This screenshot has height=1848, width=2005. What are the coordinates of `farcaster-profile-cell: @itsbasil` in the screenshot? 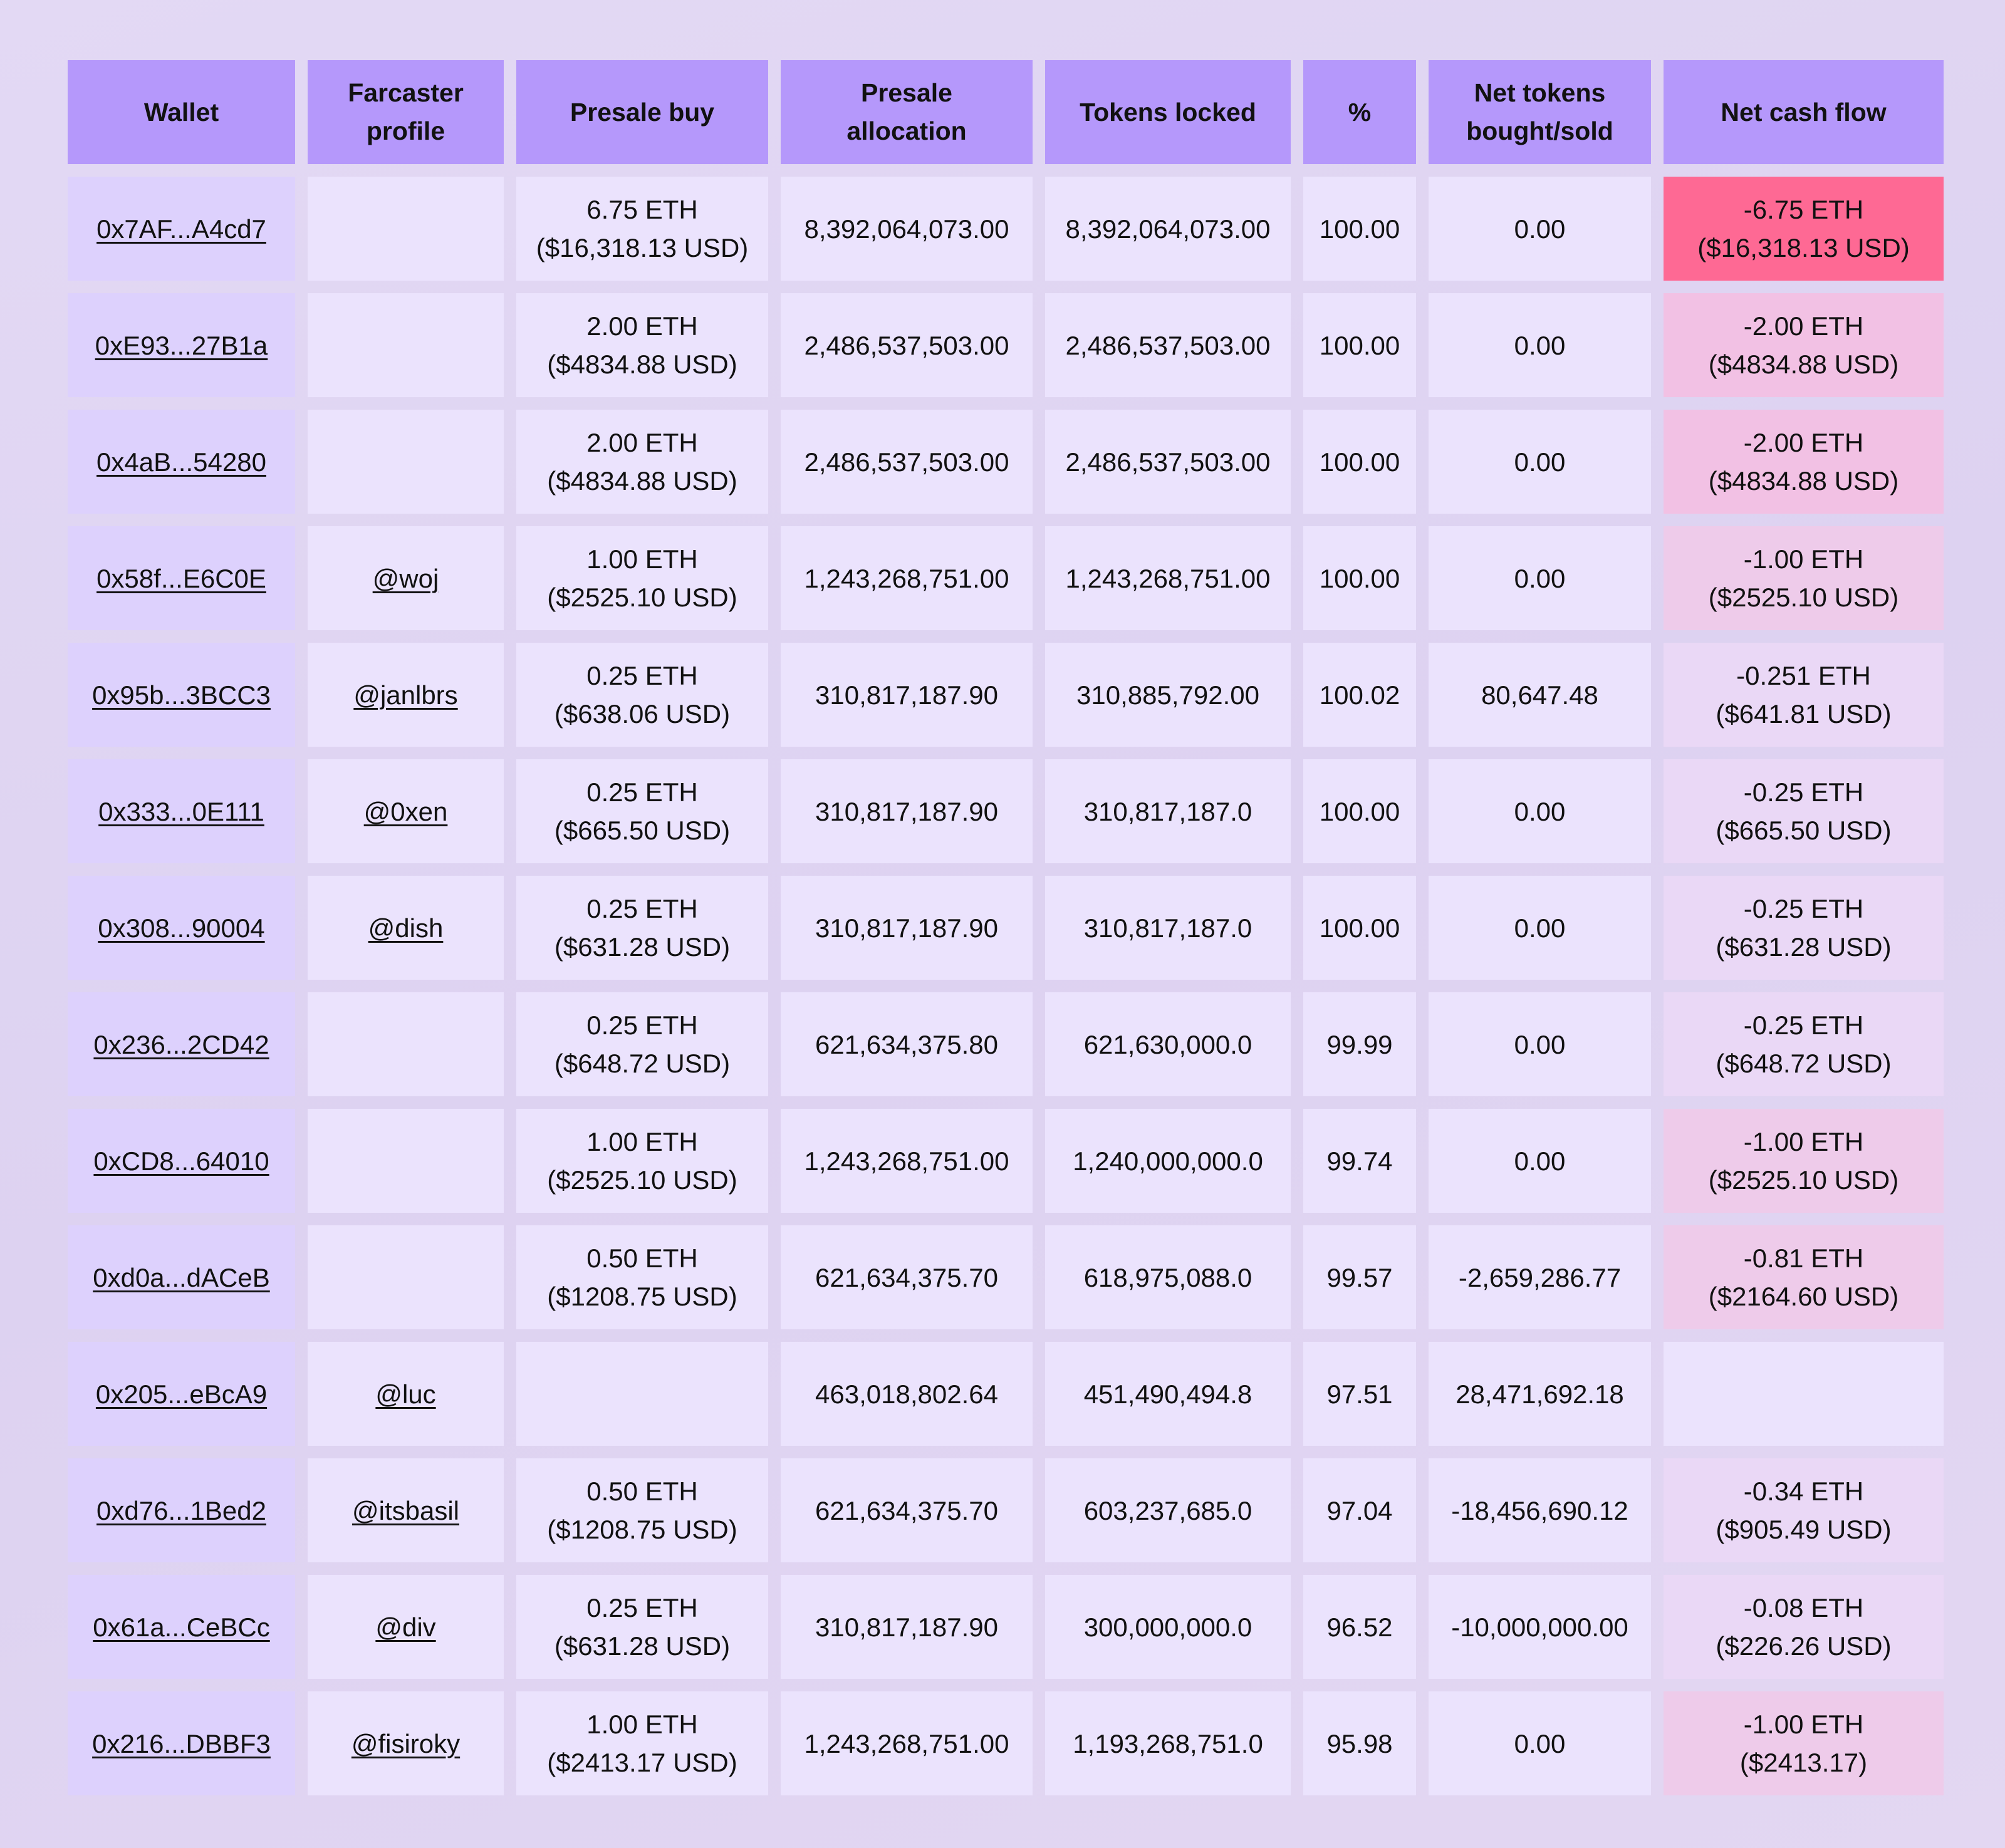 It's located at (406, 1510).